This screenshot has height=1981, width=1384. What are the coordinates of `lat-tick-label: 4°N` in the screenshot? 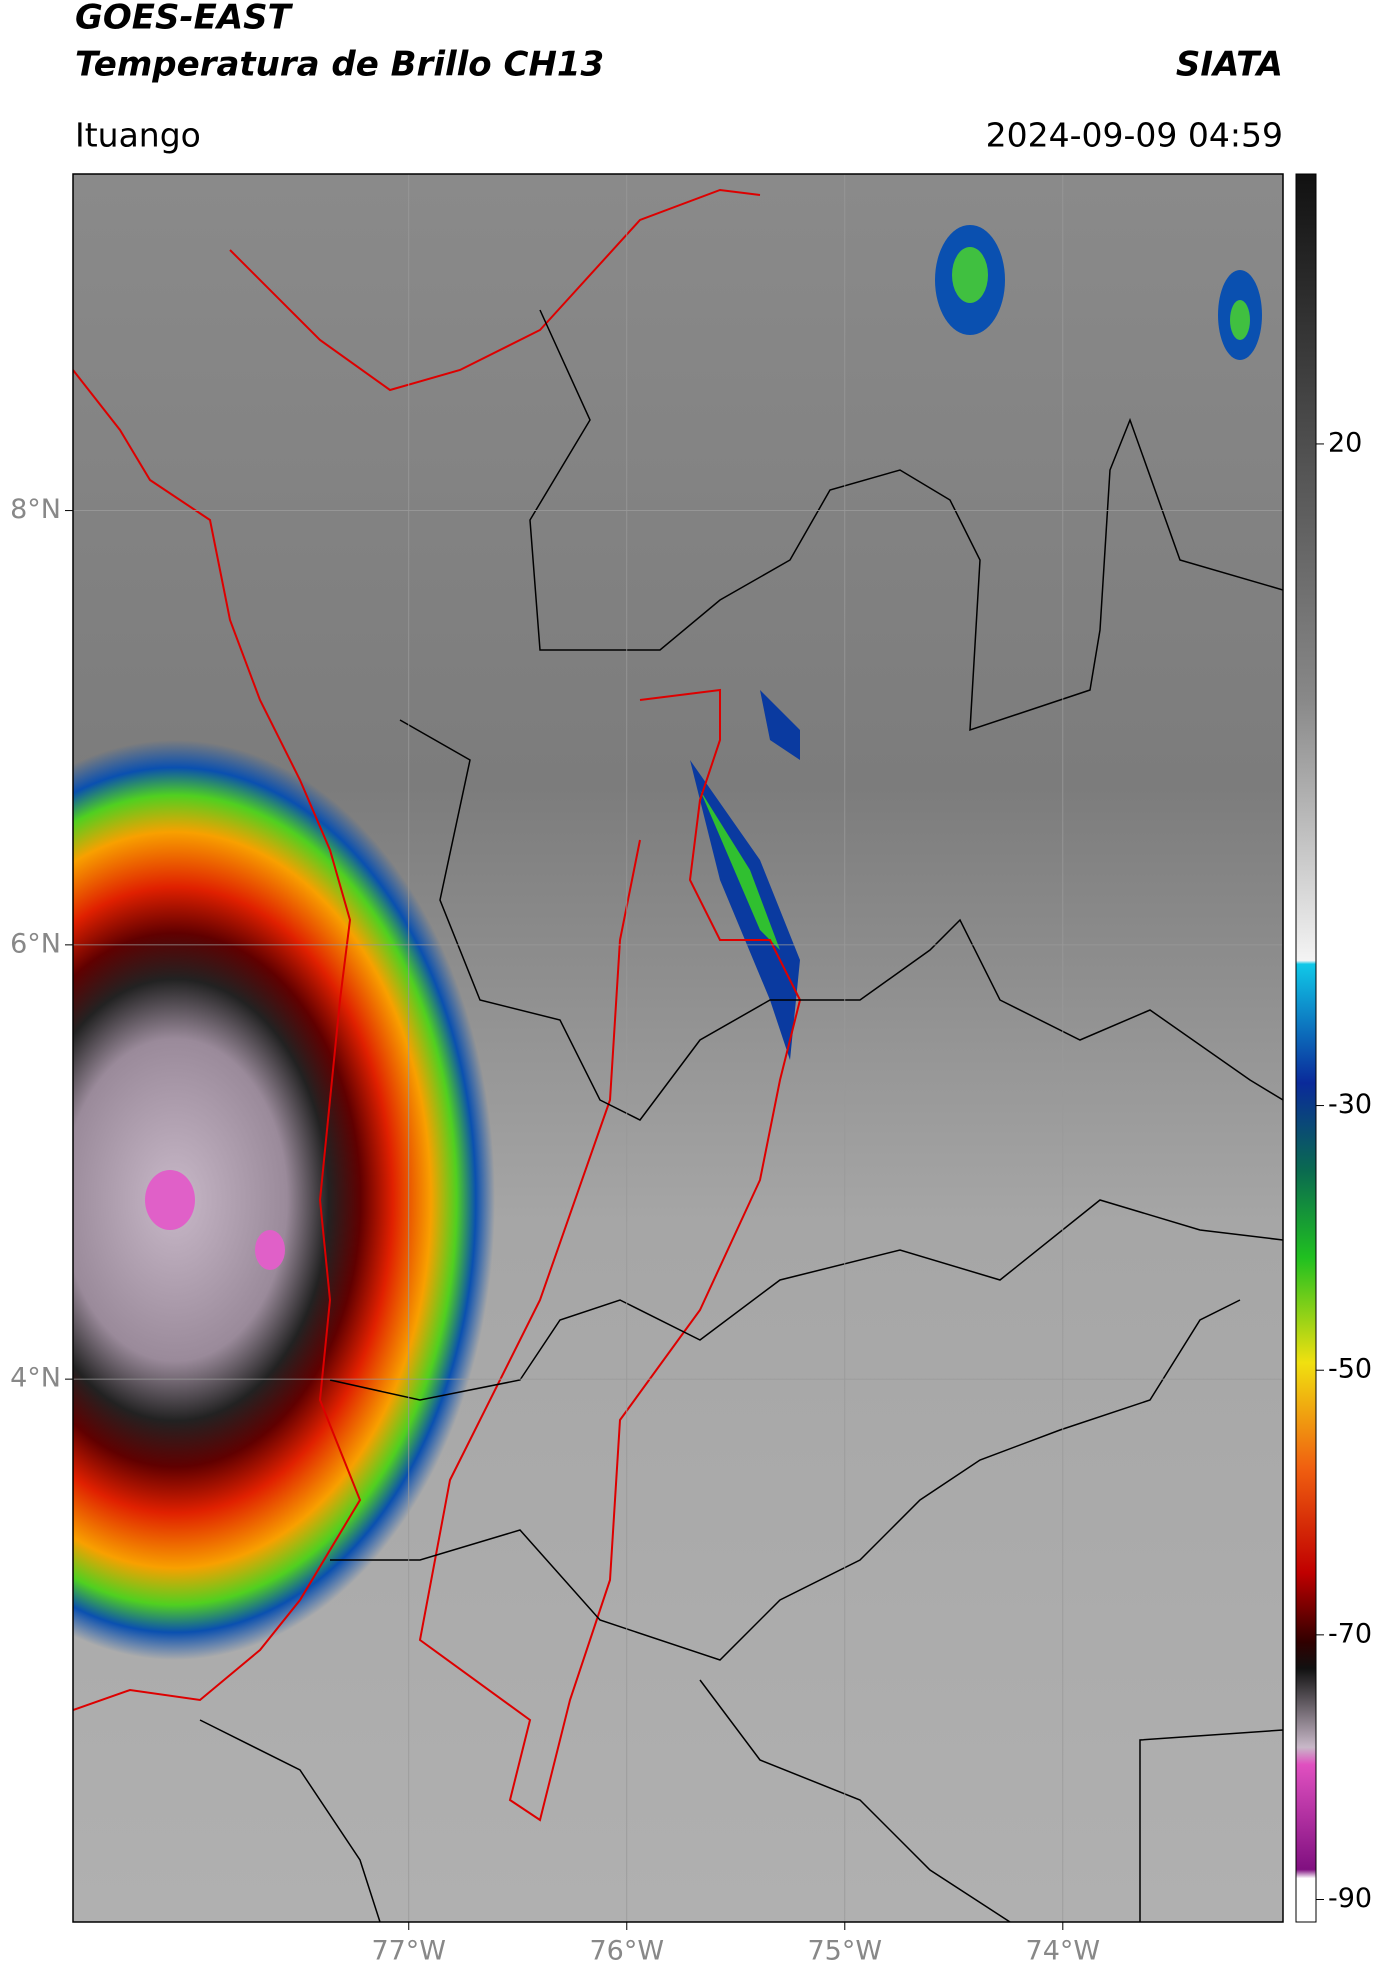 It's located at (35, 1378).